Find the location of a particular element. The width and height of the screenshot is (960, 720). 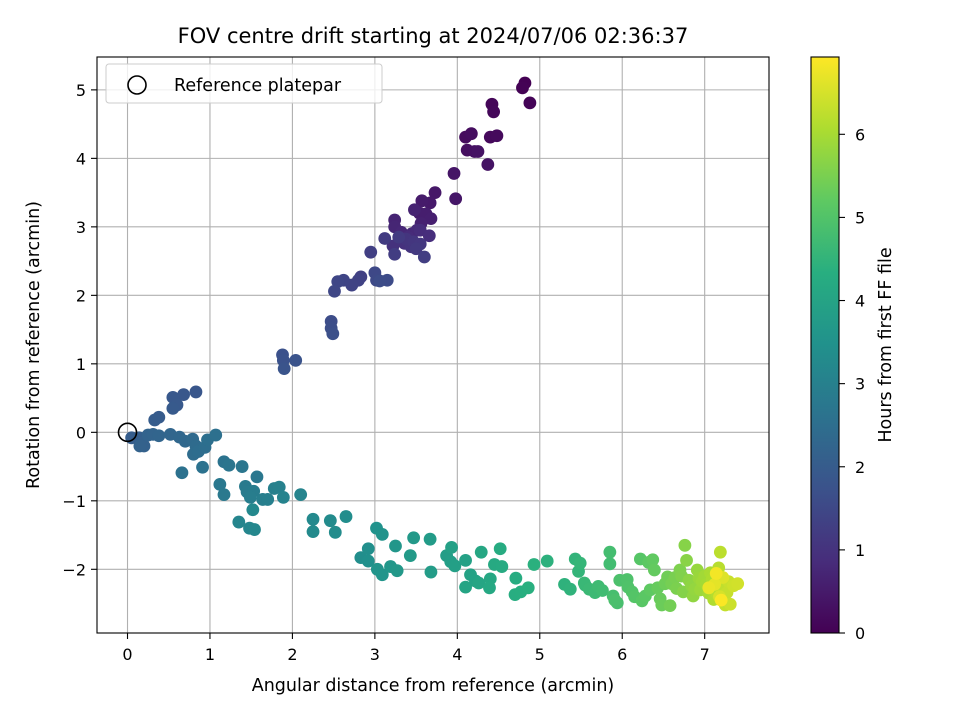

colorbar-gradient is located at coordinates (825, 345).